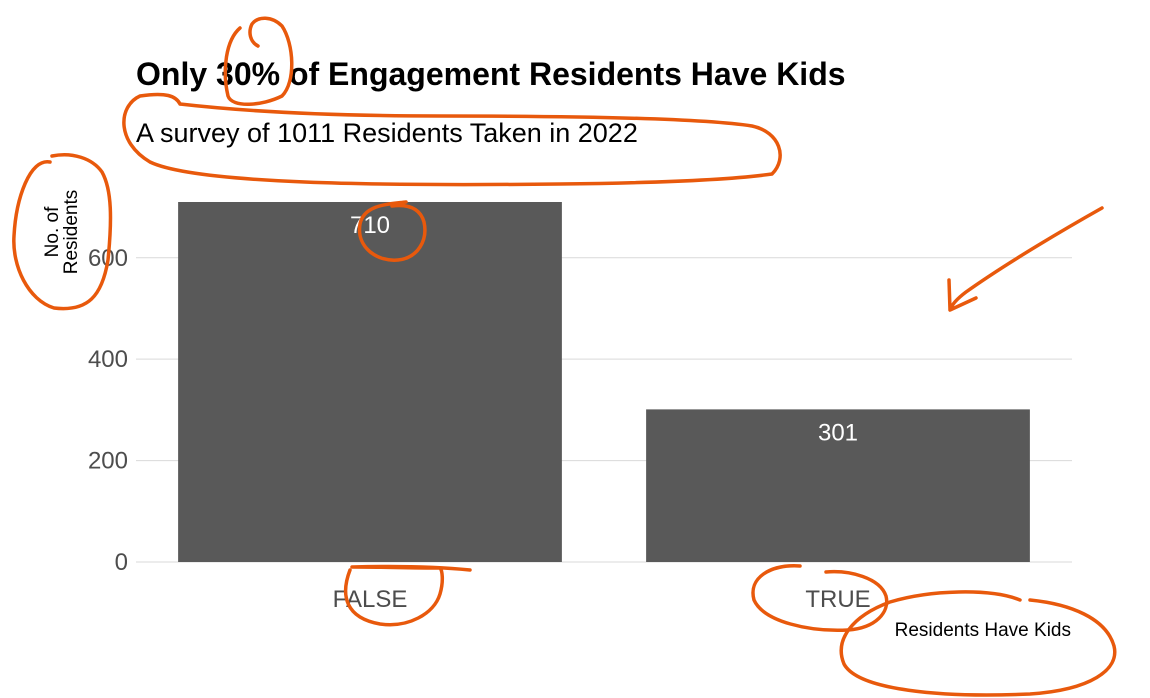 The height and width of the screenshot is (698, 1150). Describe the element at coordinates (108, 461) in the screenshot. I see `y-tick-label: 200` at that location.